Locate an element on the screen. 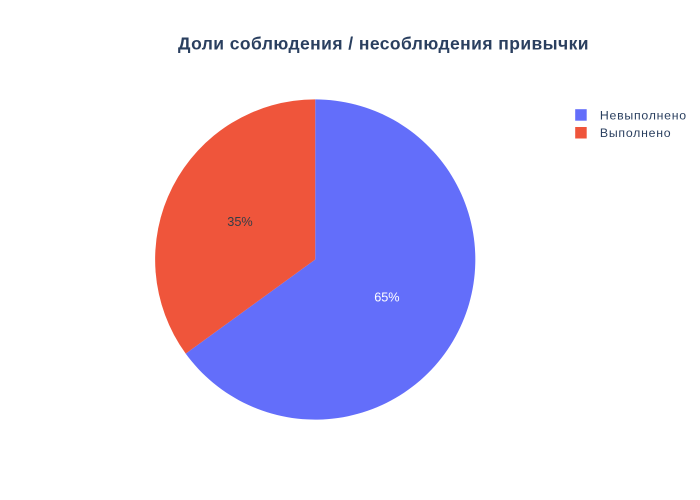 This screenshot has width=700, height=500. svg-text: Невыполнено is located at coordinates (643, 115).